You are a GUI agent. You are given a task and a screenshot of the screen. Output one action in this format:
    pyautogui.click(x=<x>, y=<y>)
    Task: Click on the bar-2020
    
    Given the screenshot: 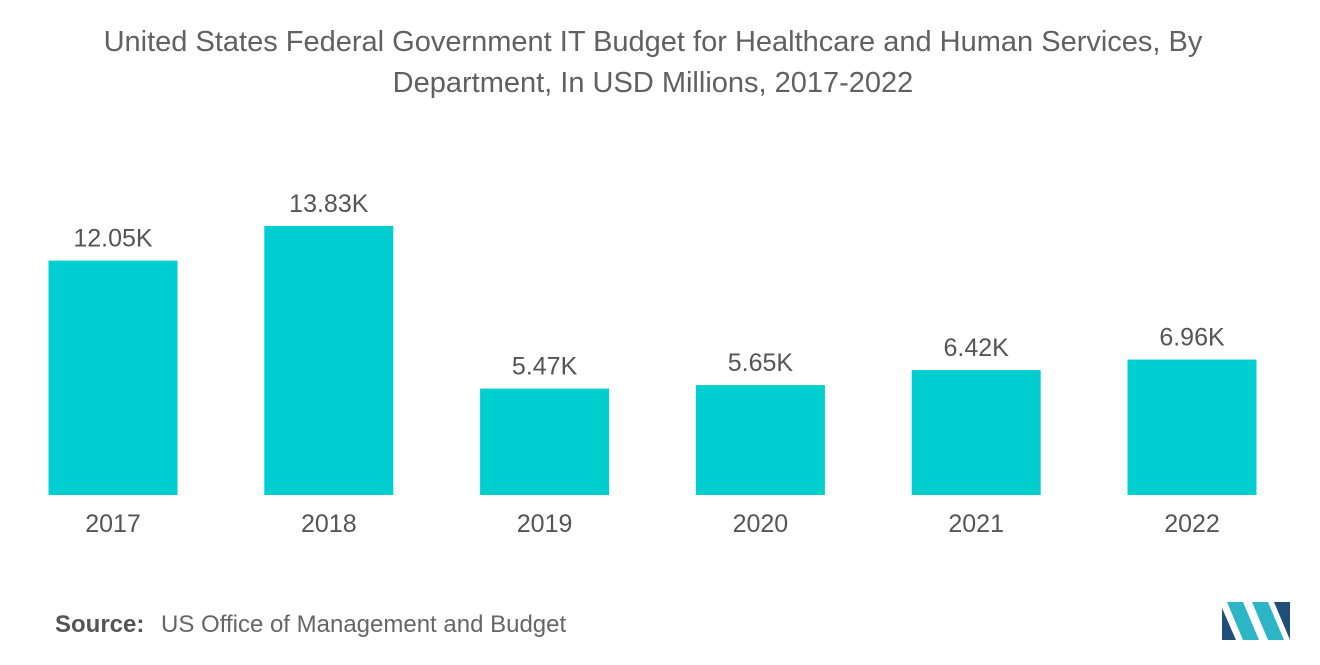 What is the action you would take?
    pyautogui.click(x=760, y=440)
    